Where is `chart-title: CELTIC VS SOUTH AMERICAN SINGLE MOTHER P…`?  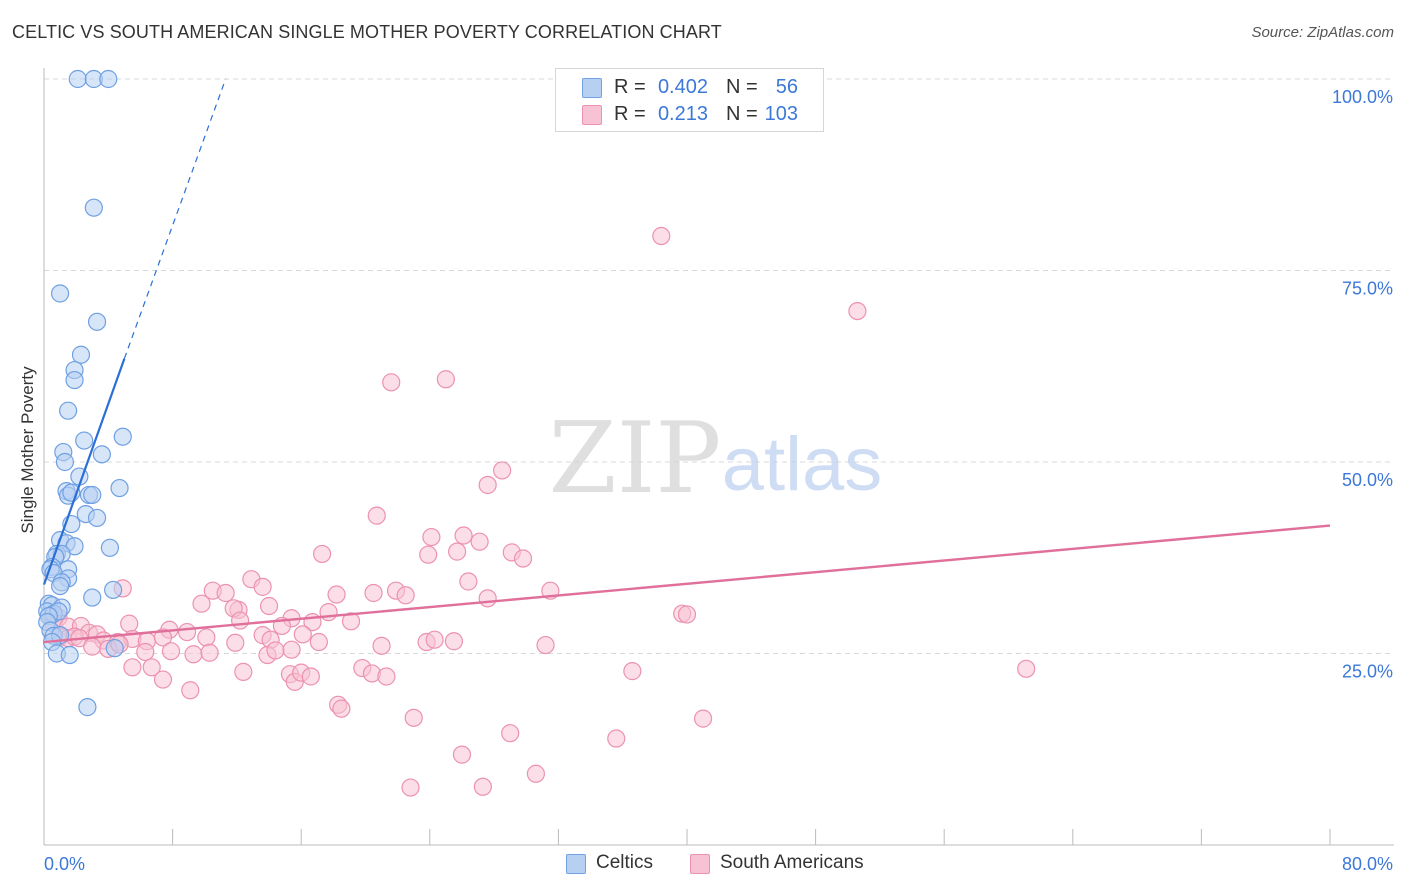 chart-title: CELTIC VS SOUTH AMERICAN SINGLE MOTHER P… is located at coordinates (367, 32).